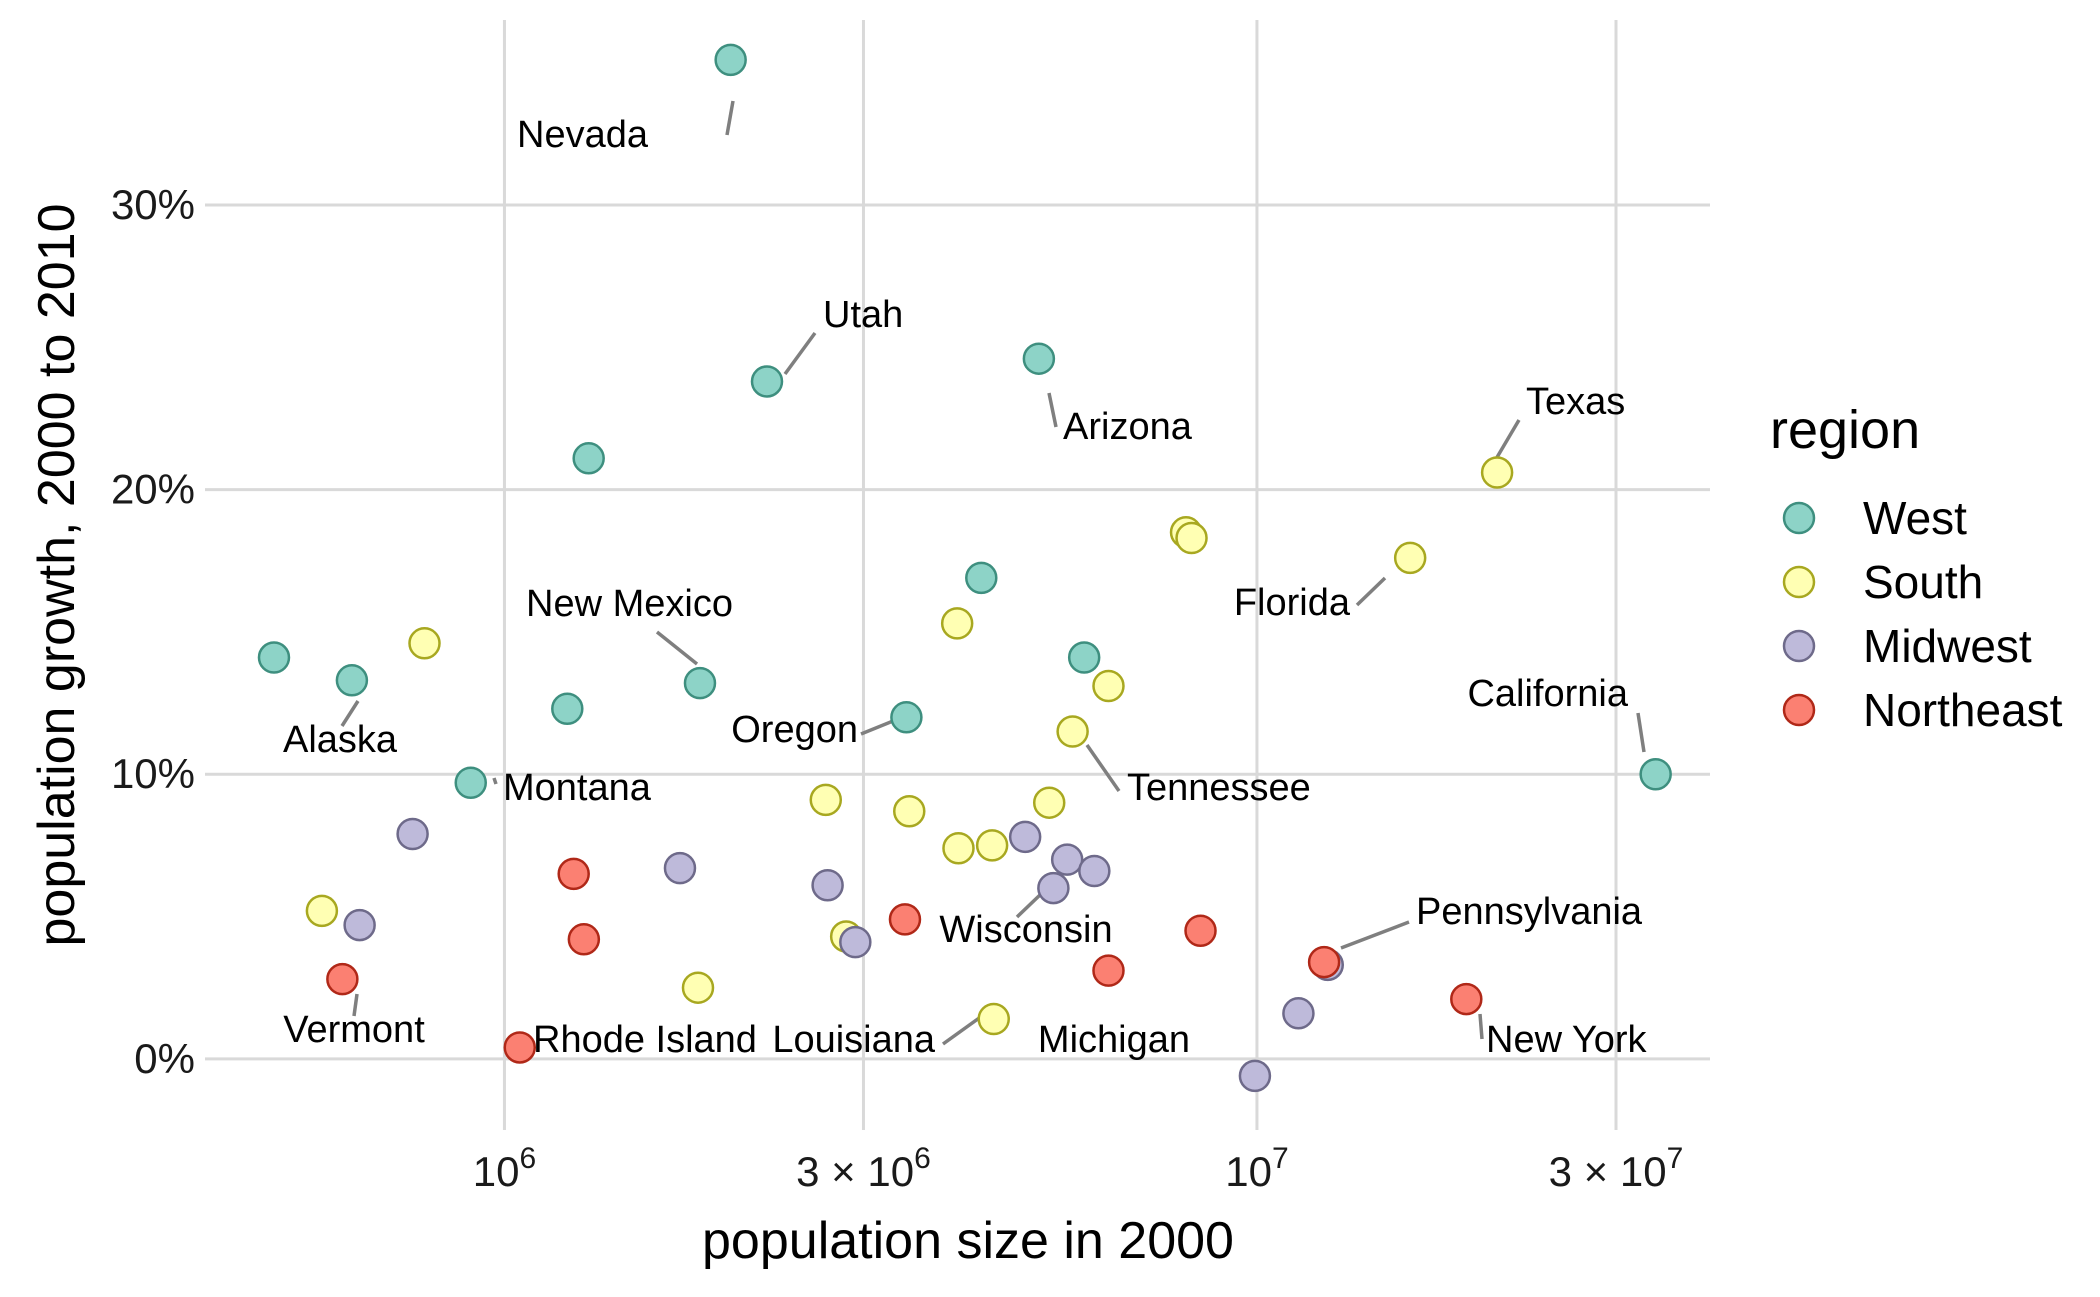 The width and height of the screenshot is (2100, 1297). Describe the element at coordinates (863, 315) in the screenshot. I see `state-label: Utah` at that location.